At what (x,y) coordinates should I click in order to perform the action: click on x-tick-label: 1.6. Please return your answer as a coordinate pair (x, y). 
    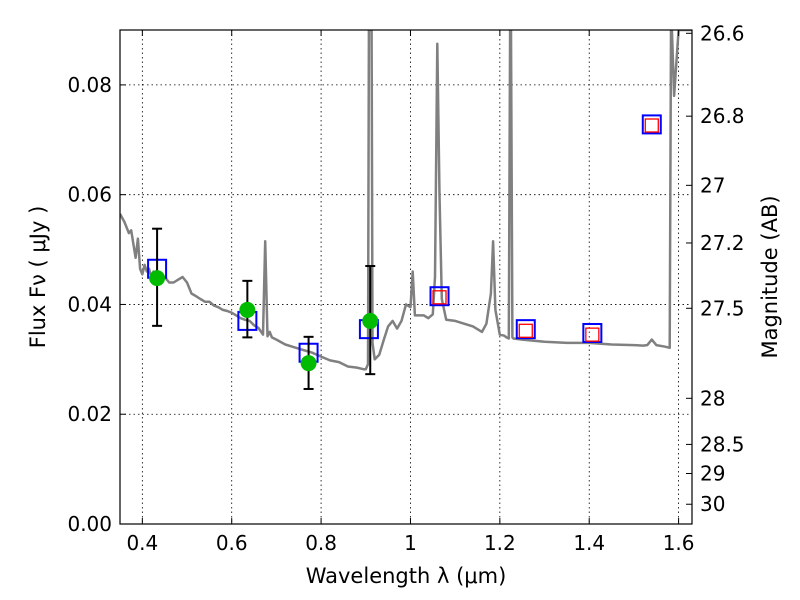
    Looking at the image, I should click on (679, 543).